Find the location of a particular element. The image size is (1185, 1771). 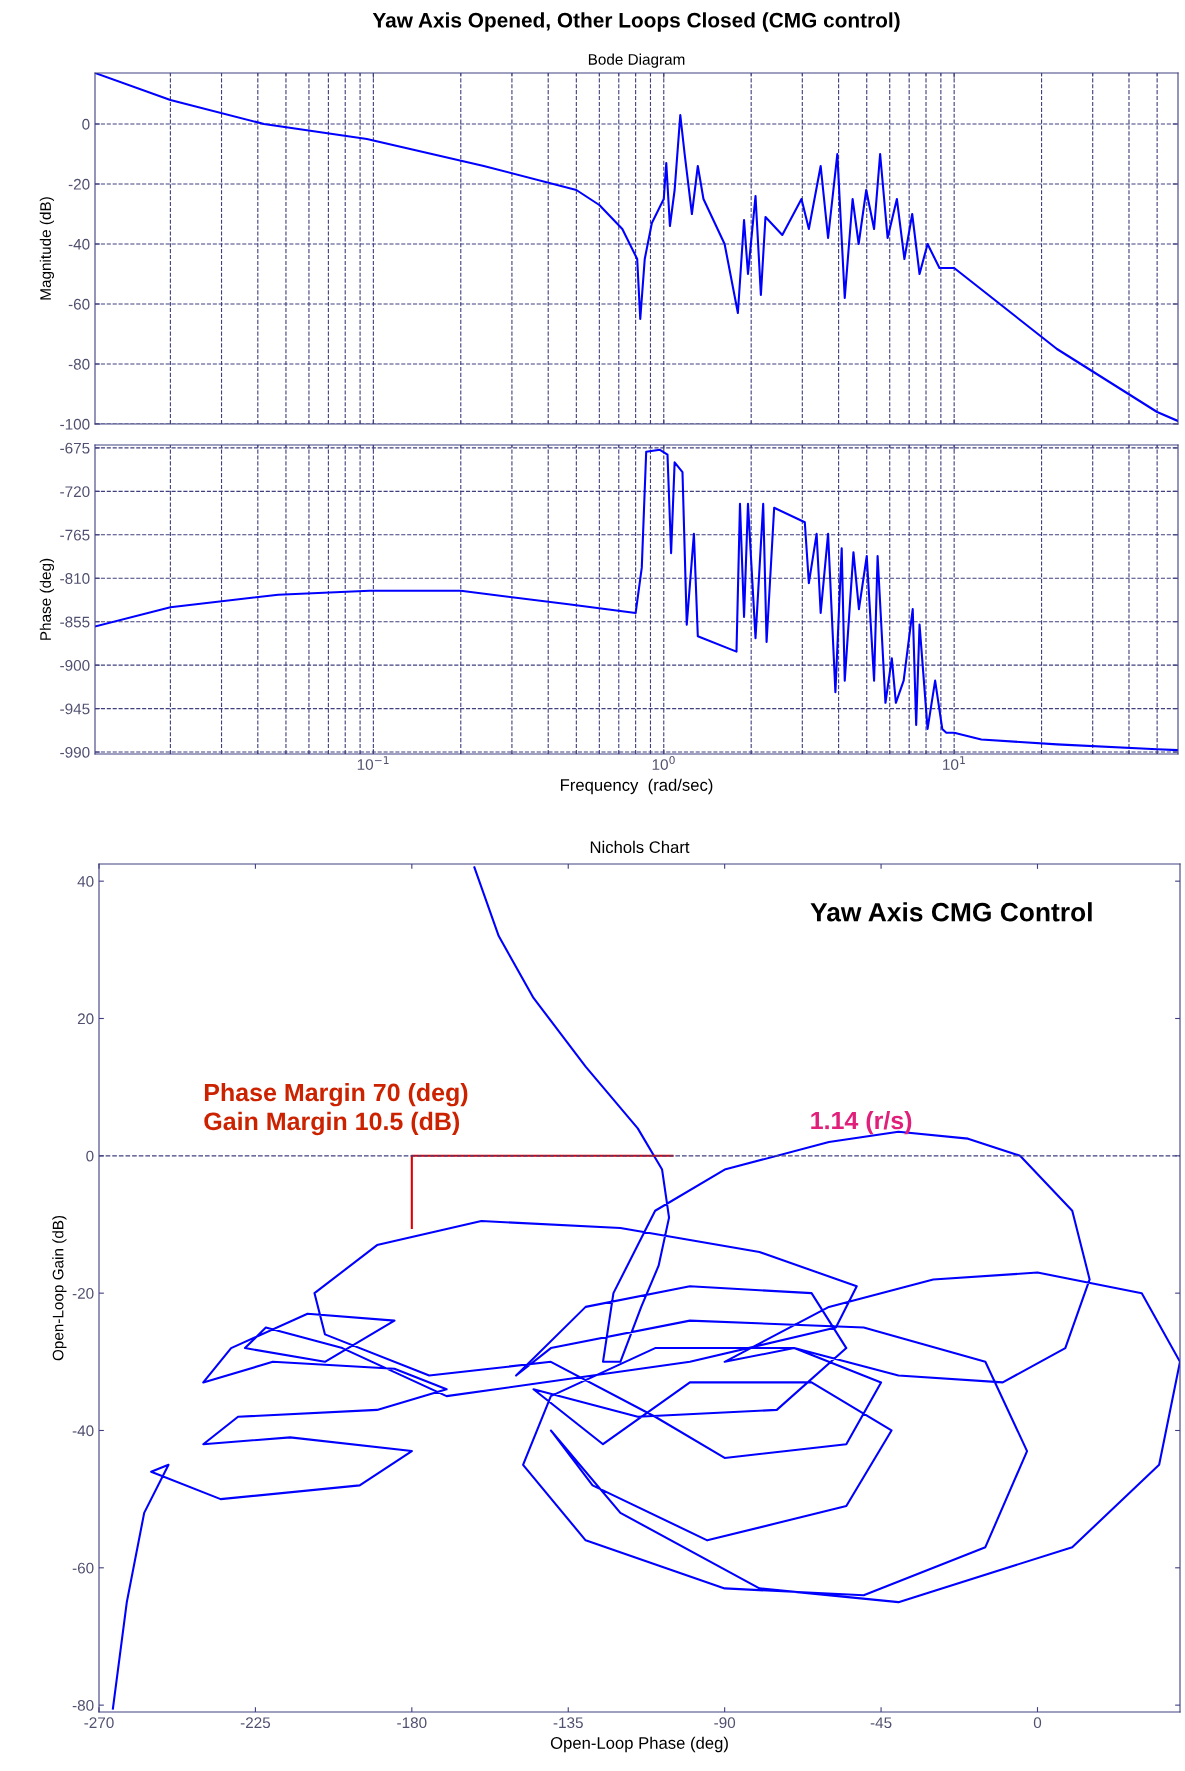

y-tick-label: -945 is located at coordinates (75, 709).